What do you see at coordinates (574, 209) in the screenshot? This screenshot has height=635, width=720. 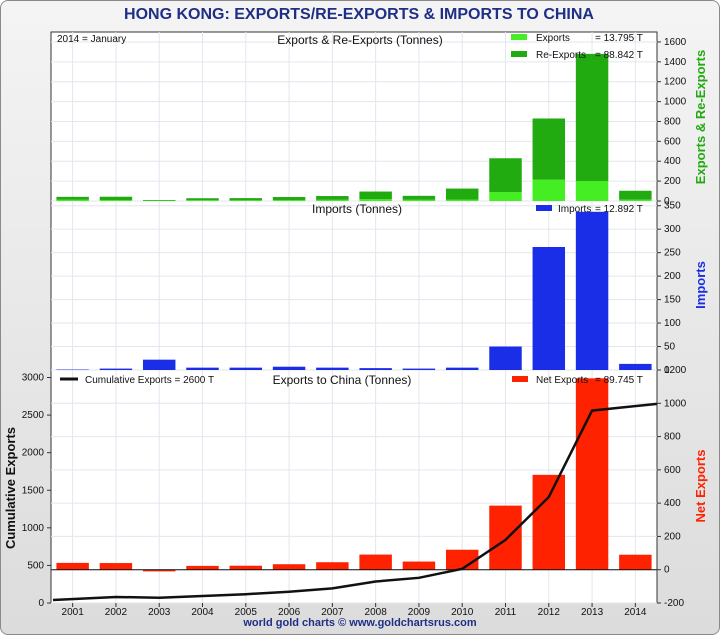 I see `legend-imports-label: Imports` at bounding box center [574, 209].